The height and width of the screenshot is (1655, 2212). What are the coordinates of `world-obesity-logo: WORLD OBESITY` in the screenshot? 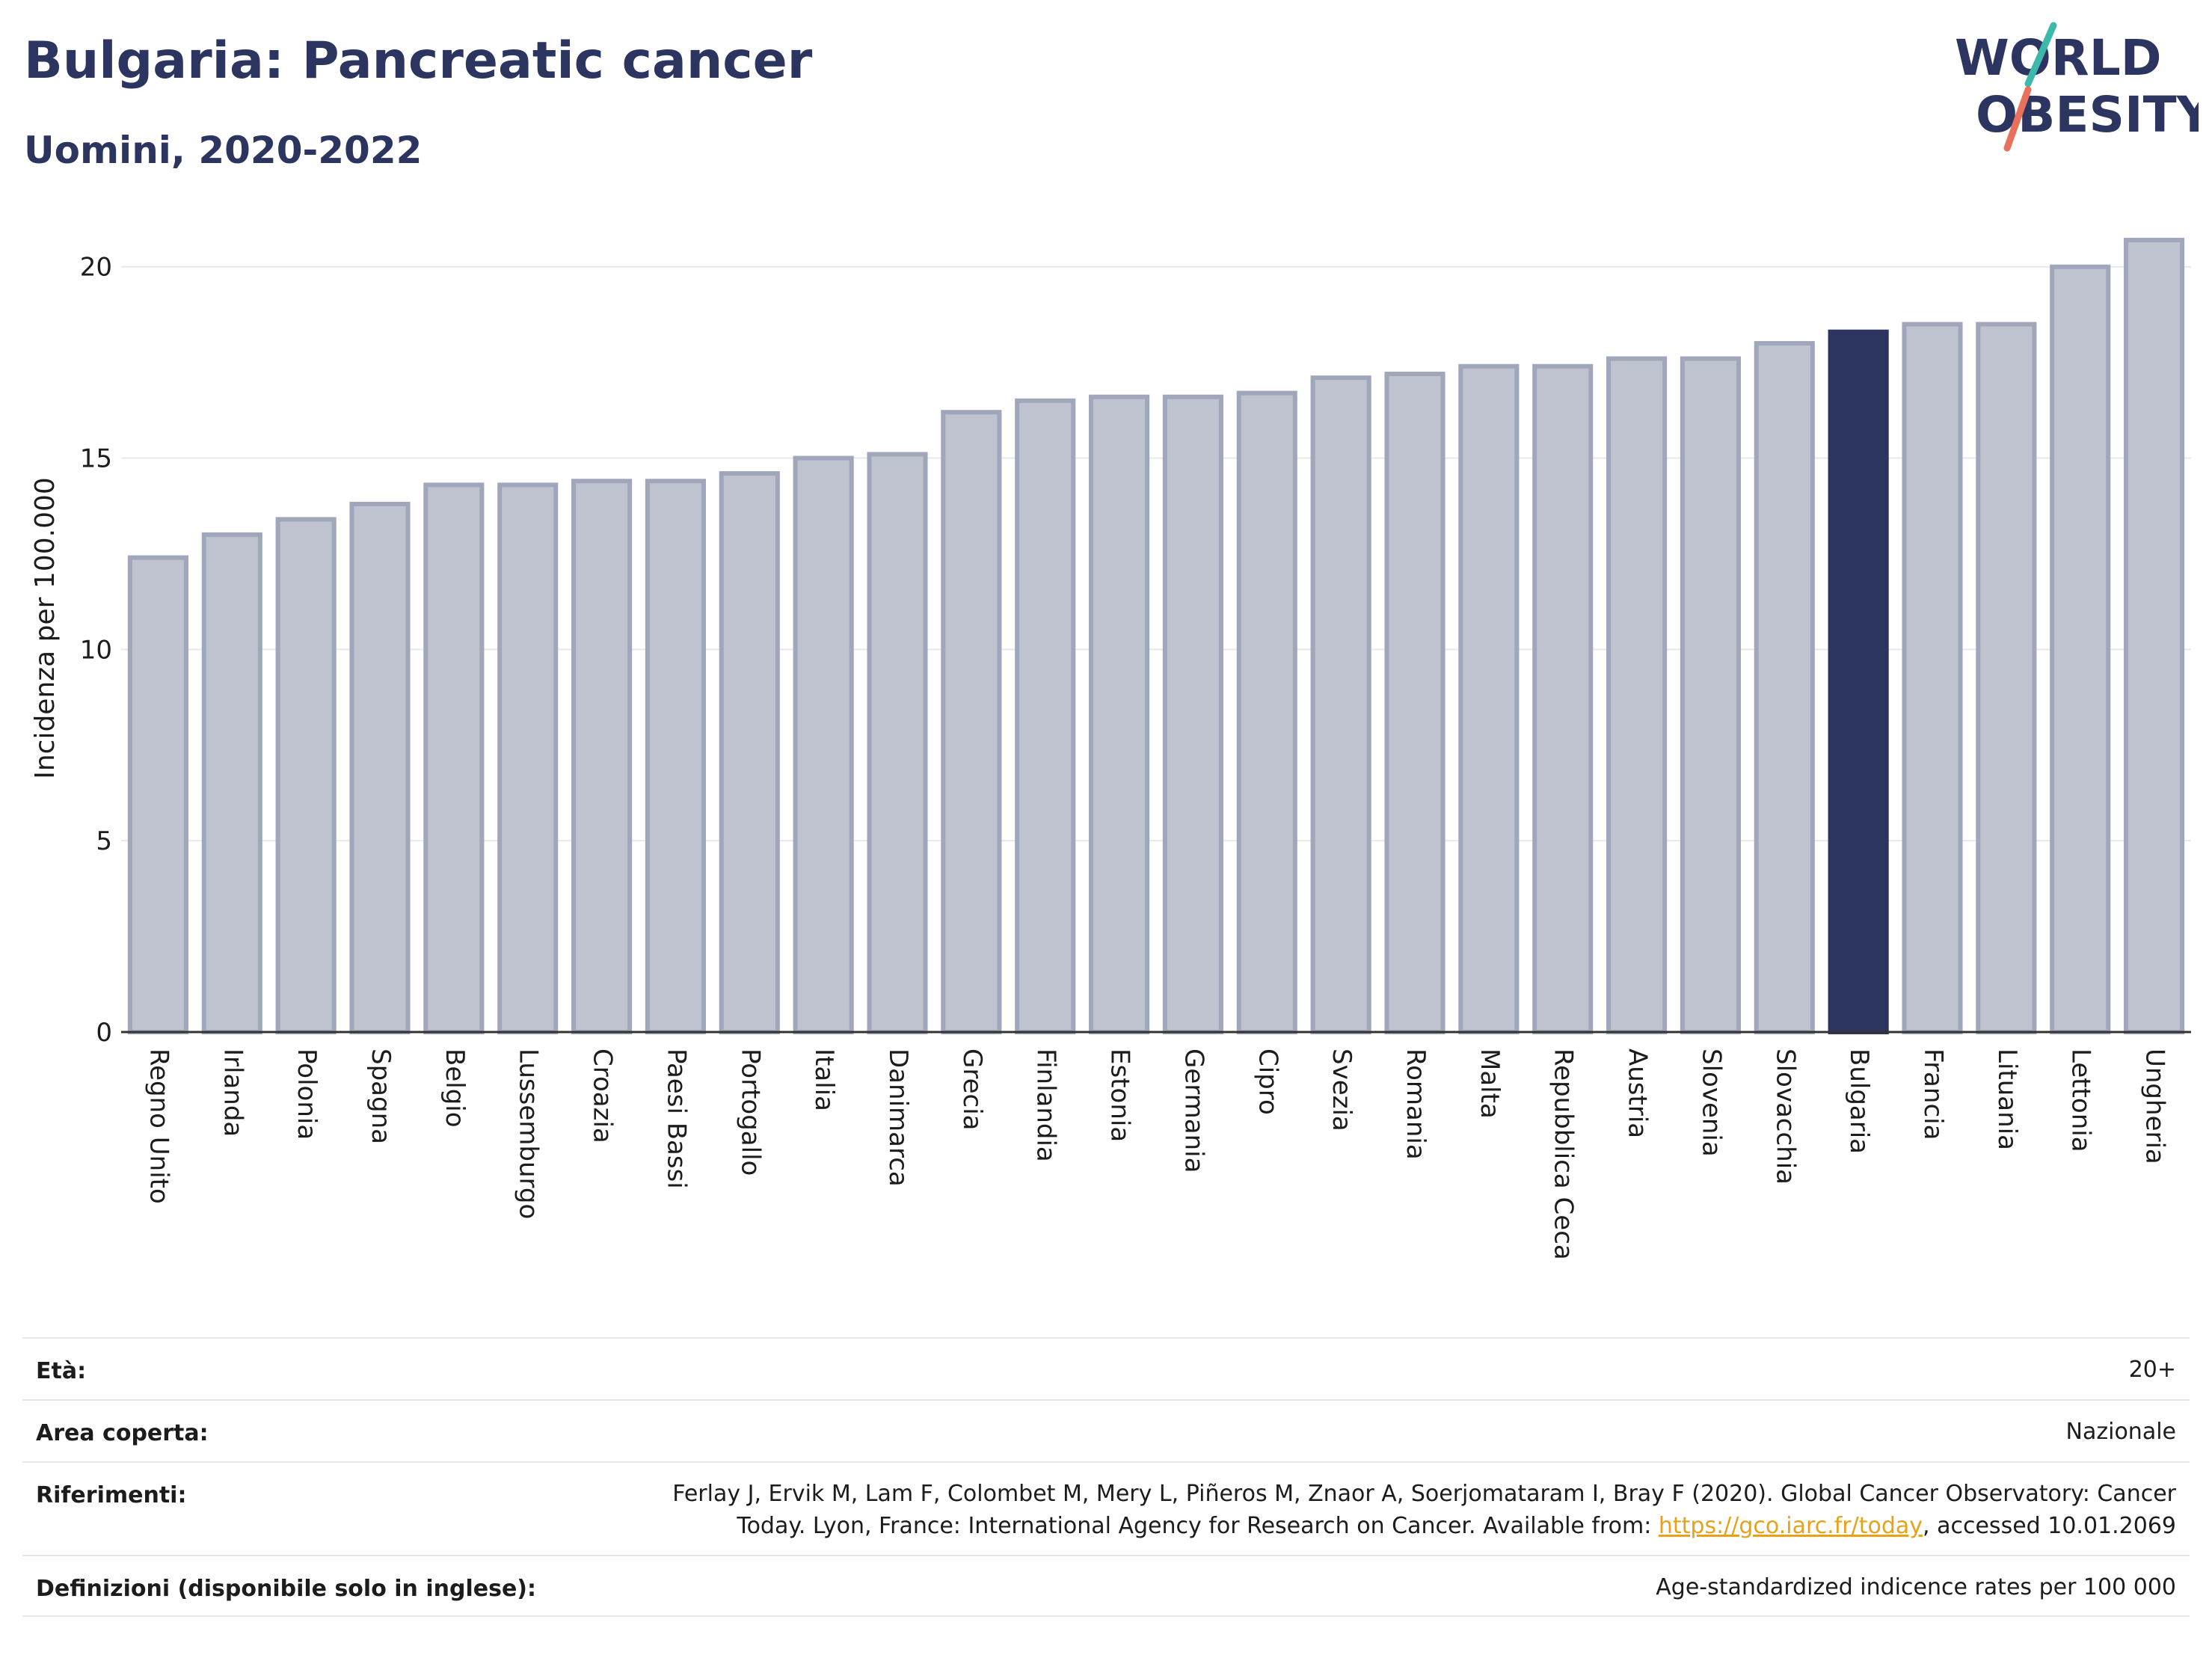 It's located at (2077, 87).